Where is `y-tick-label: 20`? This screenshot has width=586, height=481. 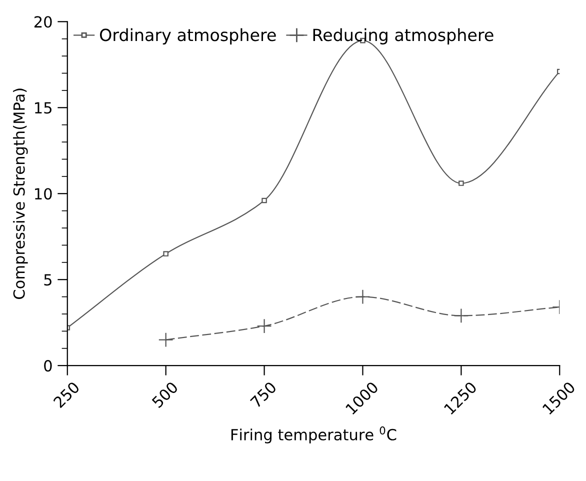
y-tick-label: 20 is located at coordinates (43, 22).